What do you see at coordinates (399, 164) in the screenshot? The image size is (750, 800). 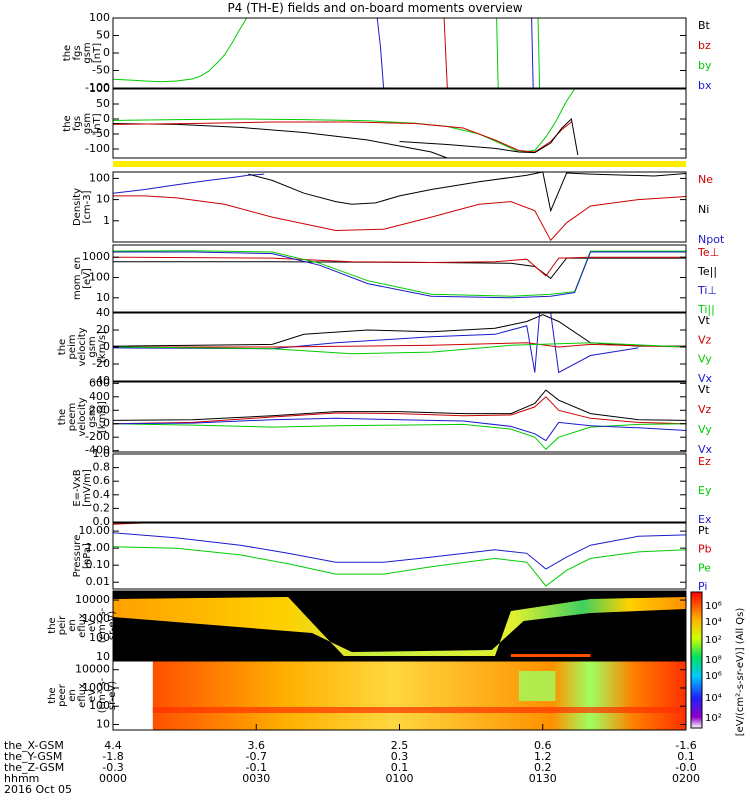 I see `ephemeris-bar` at bounding box center [399, 164].